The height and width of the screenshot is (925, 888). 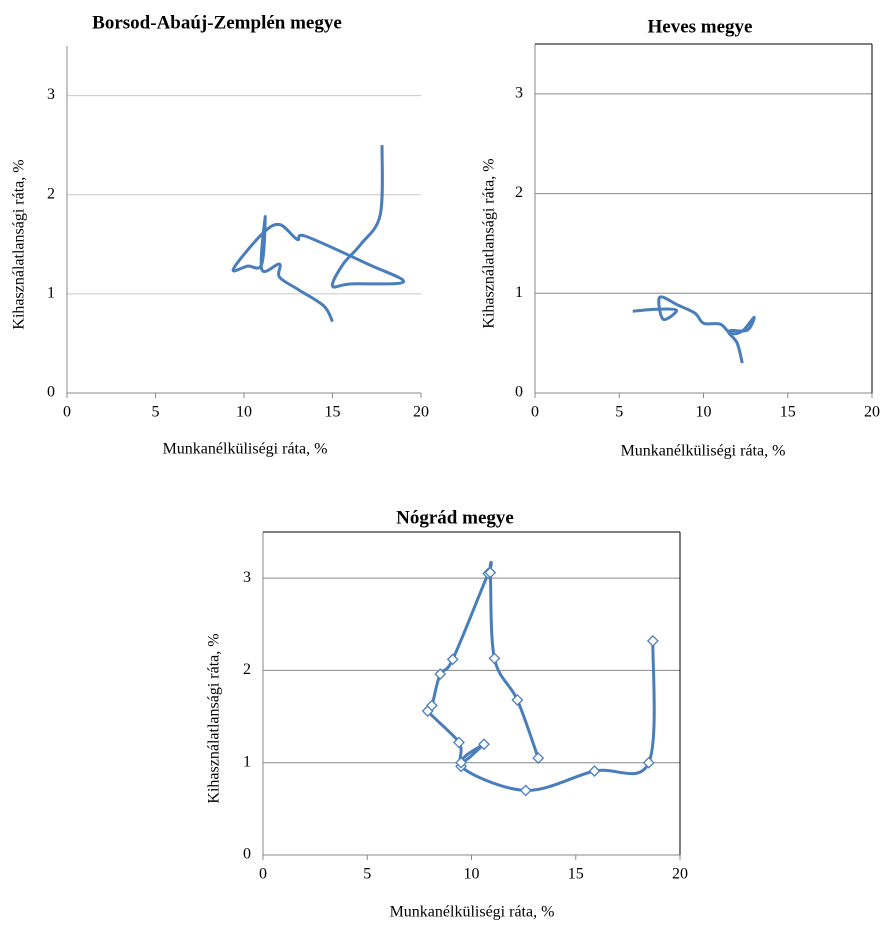 I want to click on chart-title: Borsod-Abaúj-Zemplén megye, so click(x=217, y=22).